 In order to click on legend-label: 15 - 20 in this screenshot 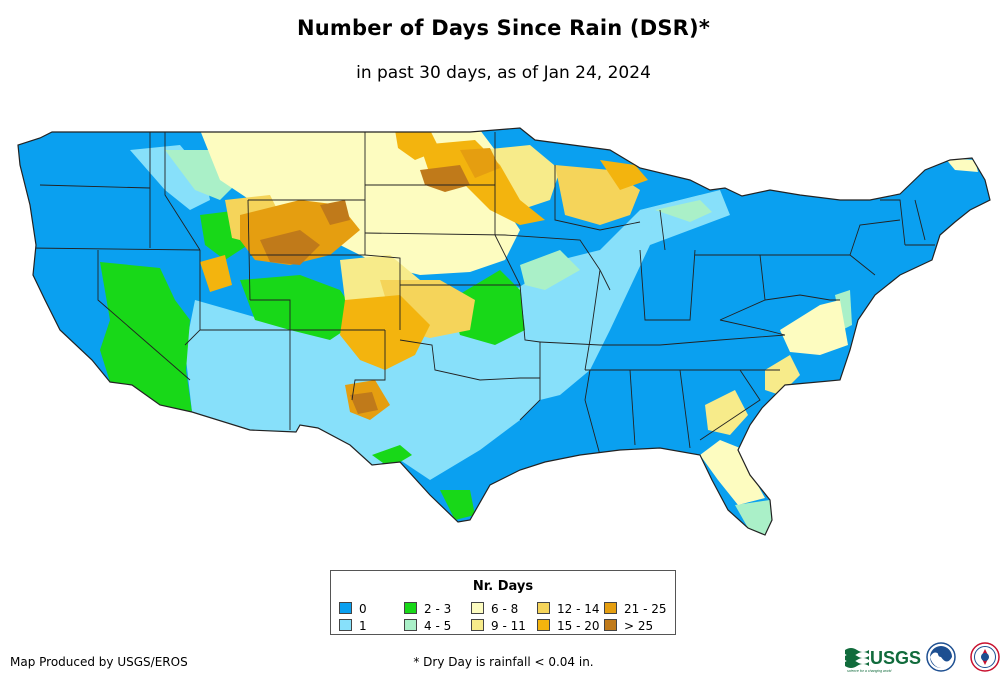, I will do `click(578, 626)`.